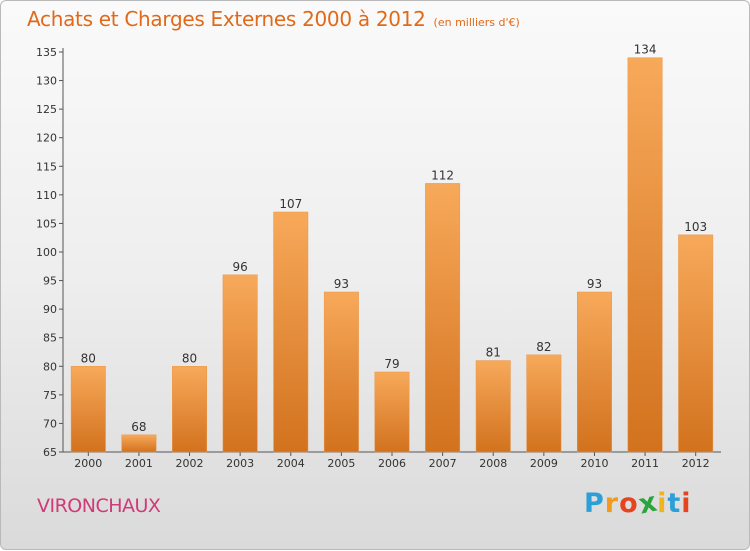 This screenshot has height=551, width=750. I want to click on x-tick-label-2008: 2008, so click(493, 463).